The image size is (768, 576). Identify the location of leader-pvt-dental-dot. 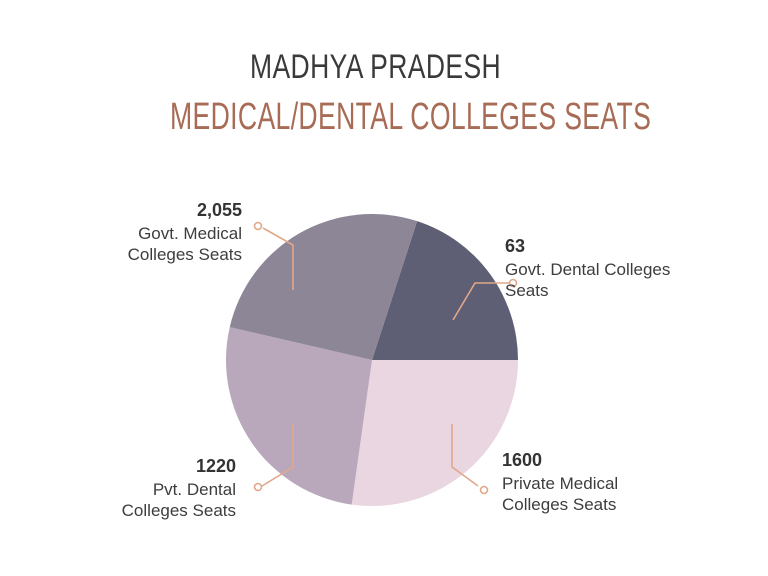
(258, 487).